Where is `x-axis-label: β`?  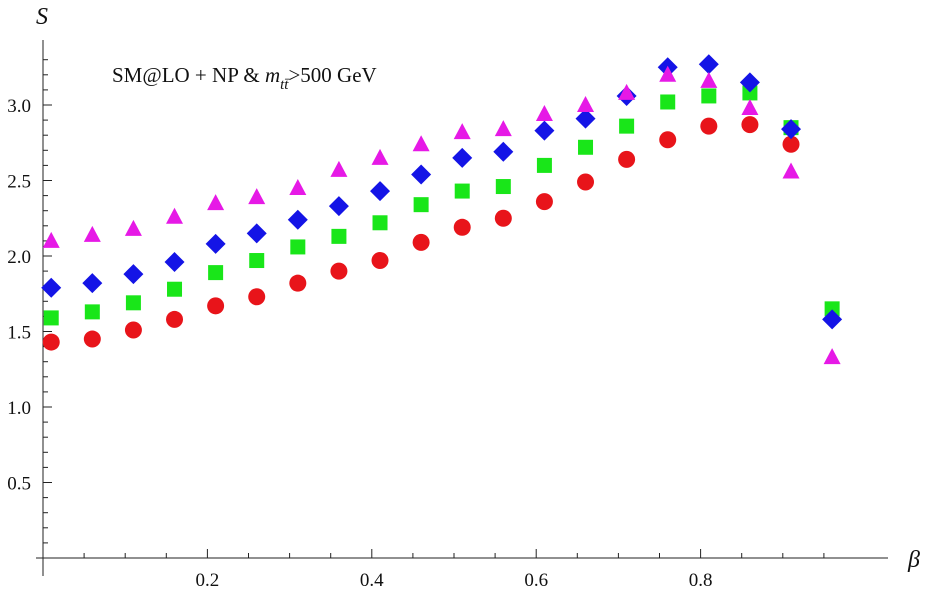 x-axis-label: β is located at coordinates (913, 560).